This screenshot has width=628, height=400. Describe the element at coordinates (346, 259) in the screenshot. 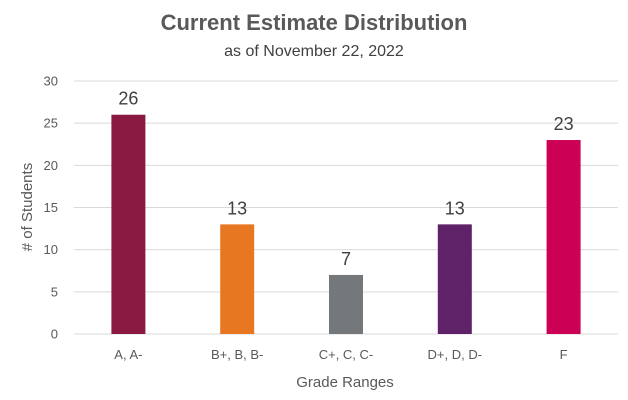

I see `data-label: 7` at that location.